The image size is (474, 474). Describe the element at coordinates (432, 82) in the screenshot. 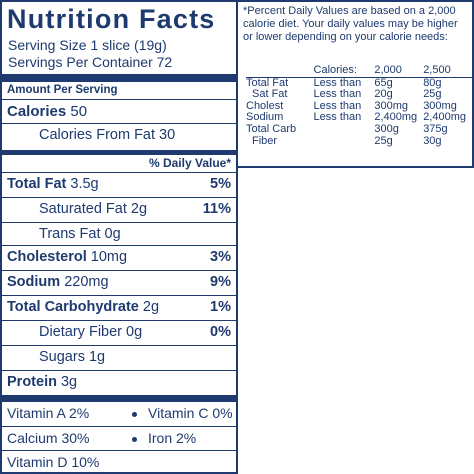

I see `table-cell: 80g` at that location.